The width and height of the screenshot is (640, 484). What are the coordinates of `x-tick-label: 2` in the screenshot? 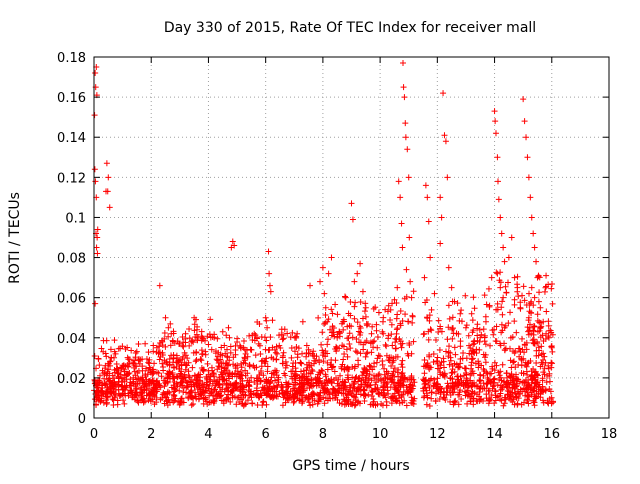 It's located at (151, 434).